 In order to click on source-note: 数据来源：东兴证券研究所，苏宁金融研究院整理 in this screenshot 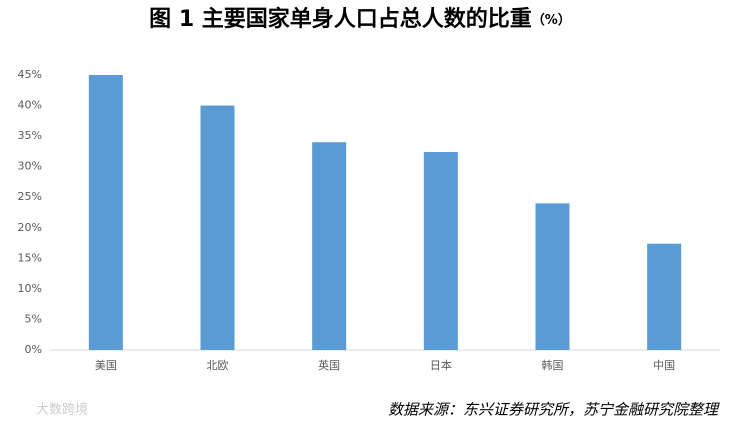, I will do `click(554, 410)`.